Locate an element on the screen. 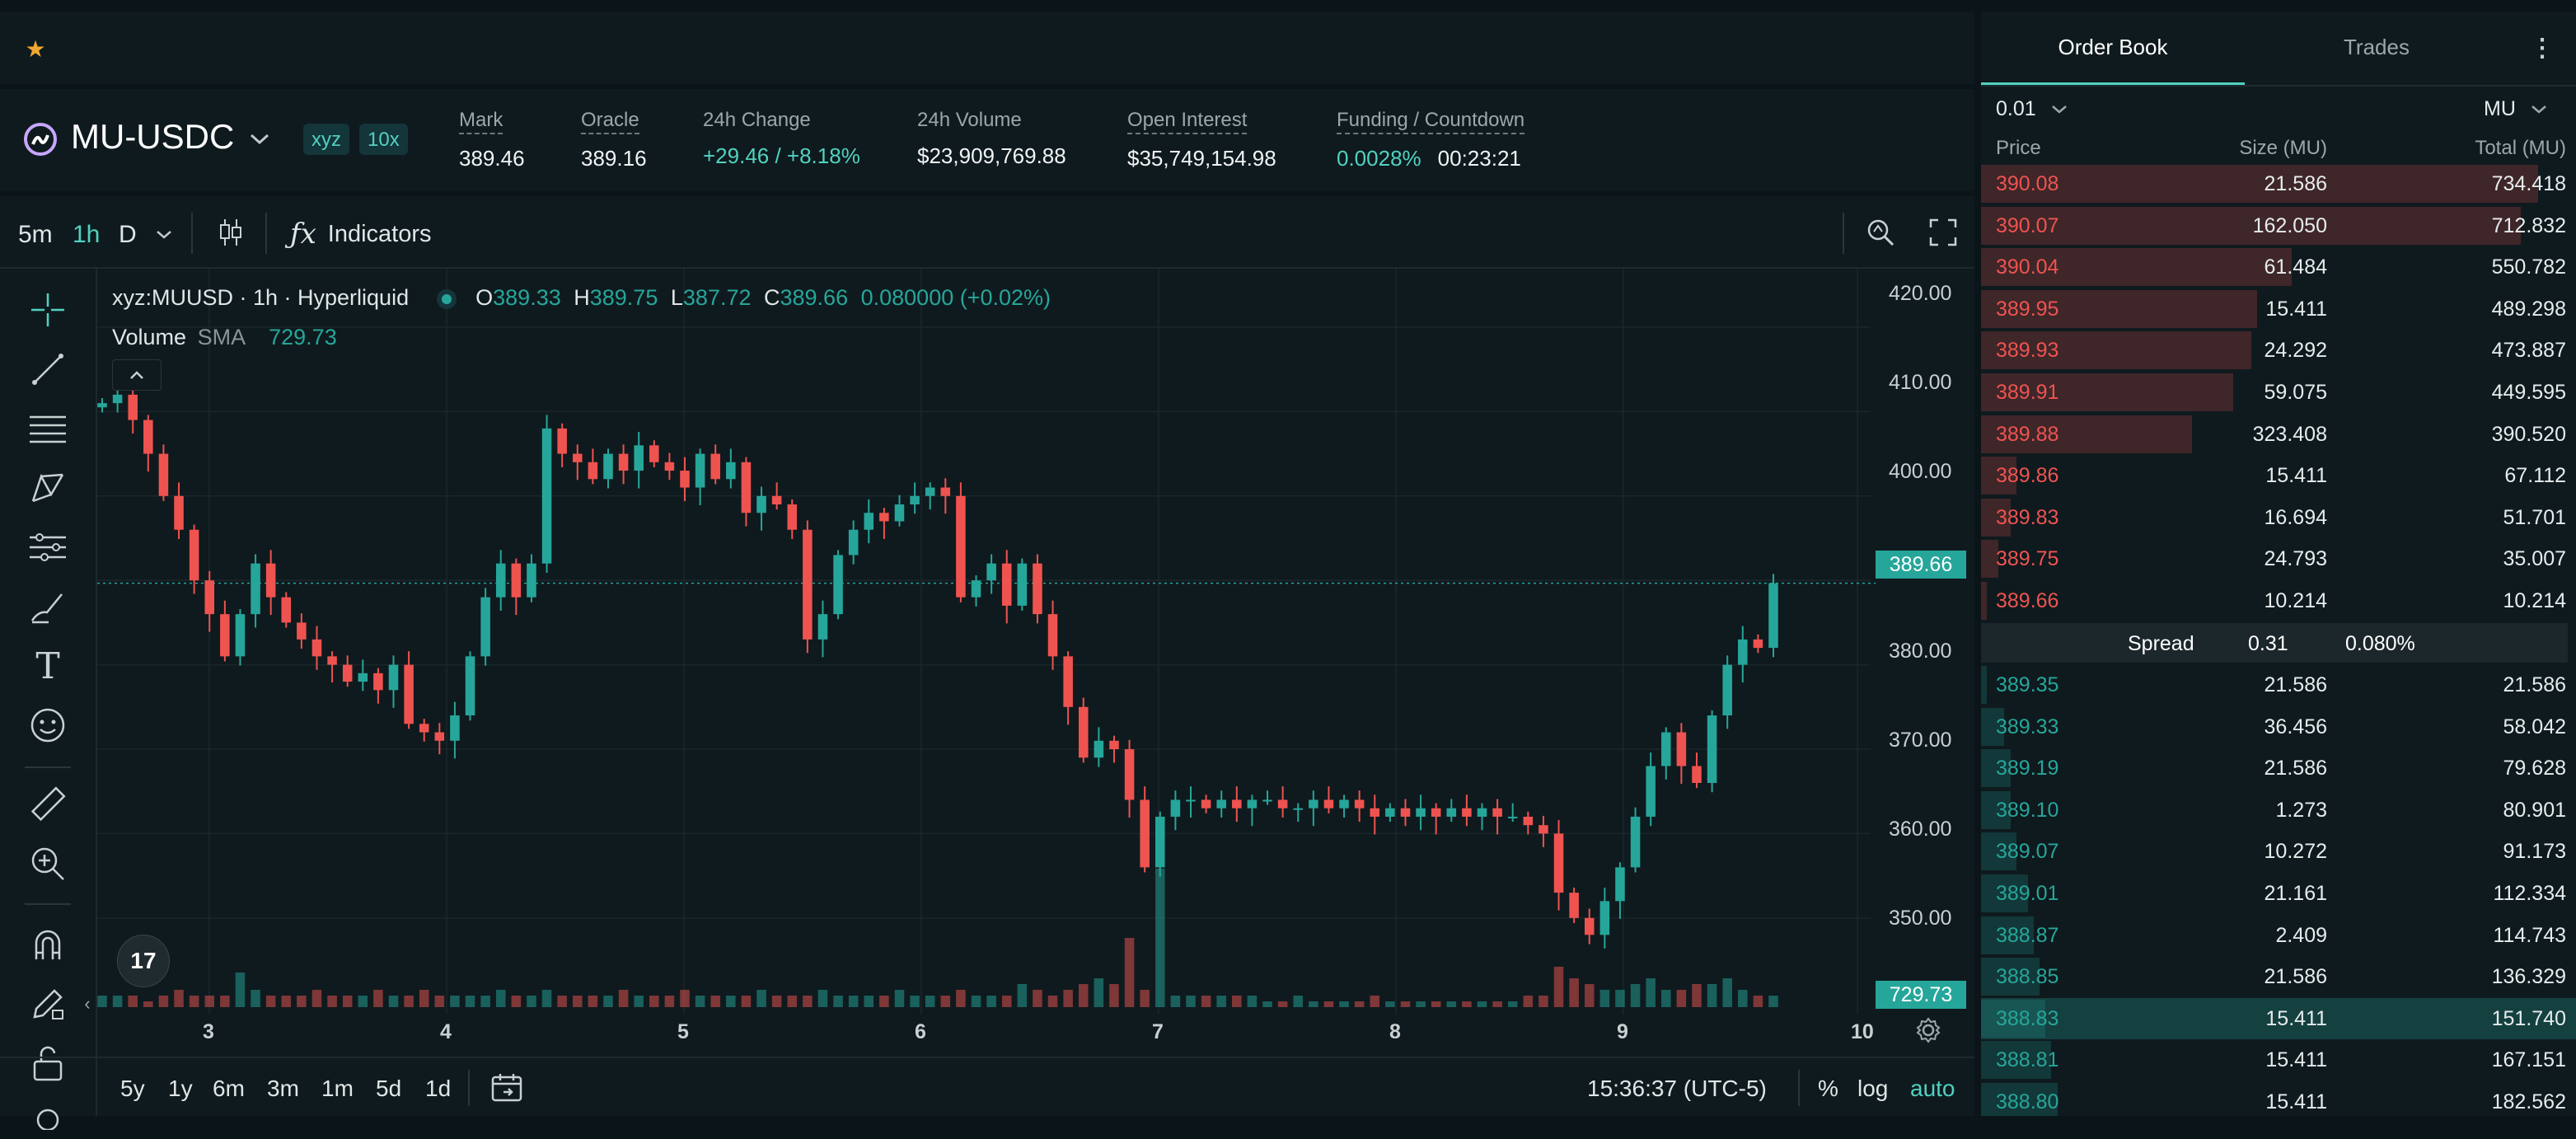  range-5d: 5d is located at coordinates (389, 1089).